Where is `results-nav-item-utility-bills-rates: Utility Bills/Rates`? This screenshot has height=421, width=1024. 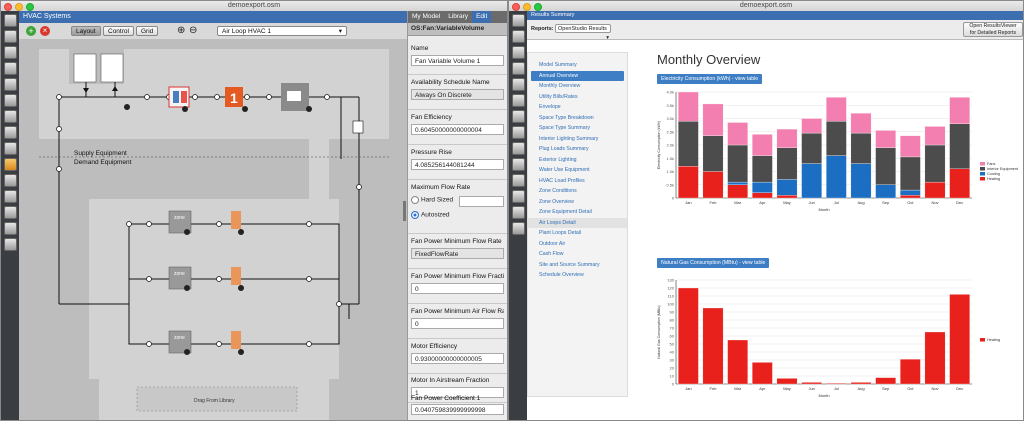
results-nav-item-utility-bills-rates: Utility Bills/Rates is located at coordinates (558, 96).